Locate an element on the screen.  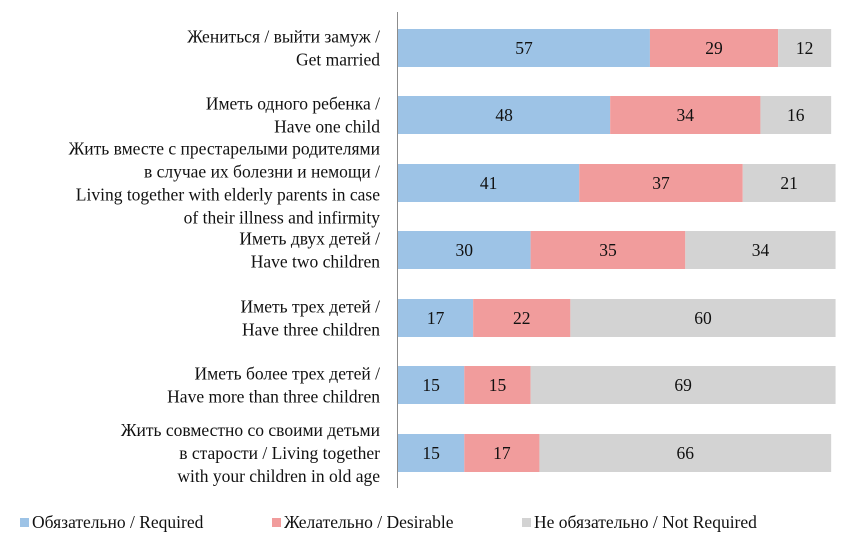
category-label-line: Жениться / выйти замуж / is located at coordinates (283, 37).